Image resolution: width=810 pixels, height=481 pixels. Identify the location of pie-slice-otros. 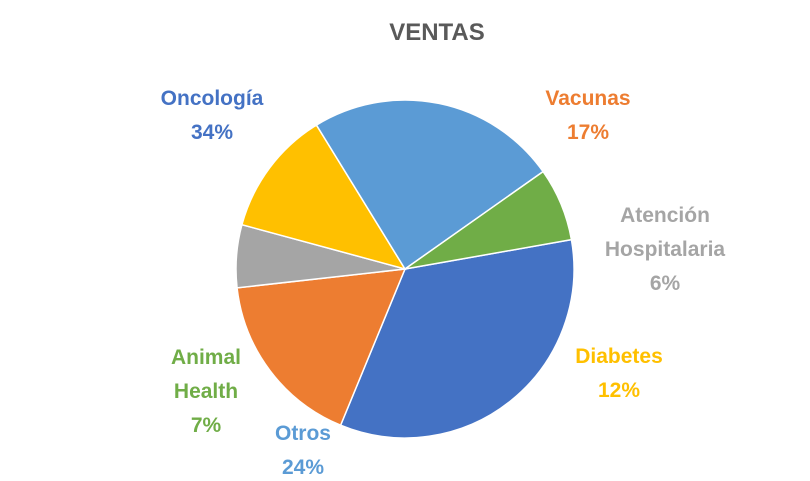
(430, 185).